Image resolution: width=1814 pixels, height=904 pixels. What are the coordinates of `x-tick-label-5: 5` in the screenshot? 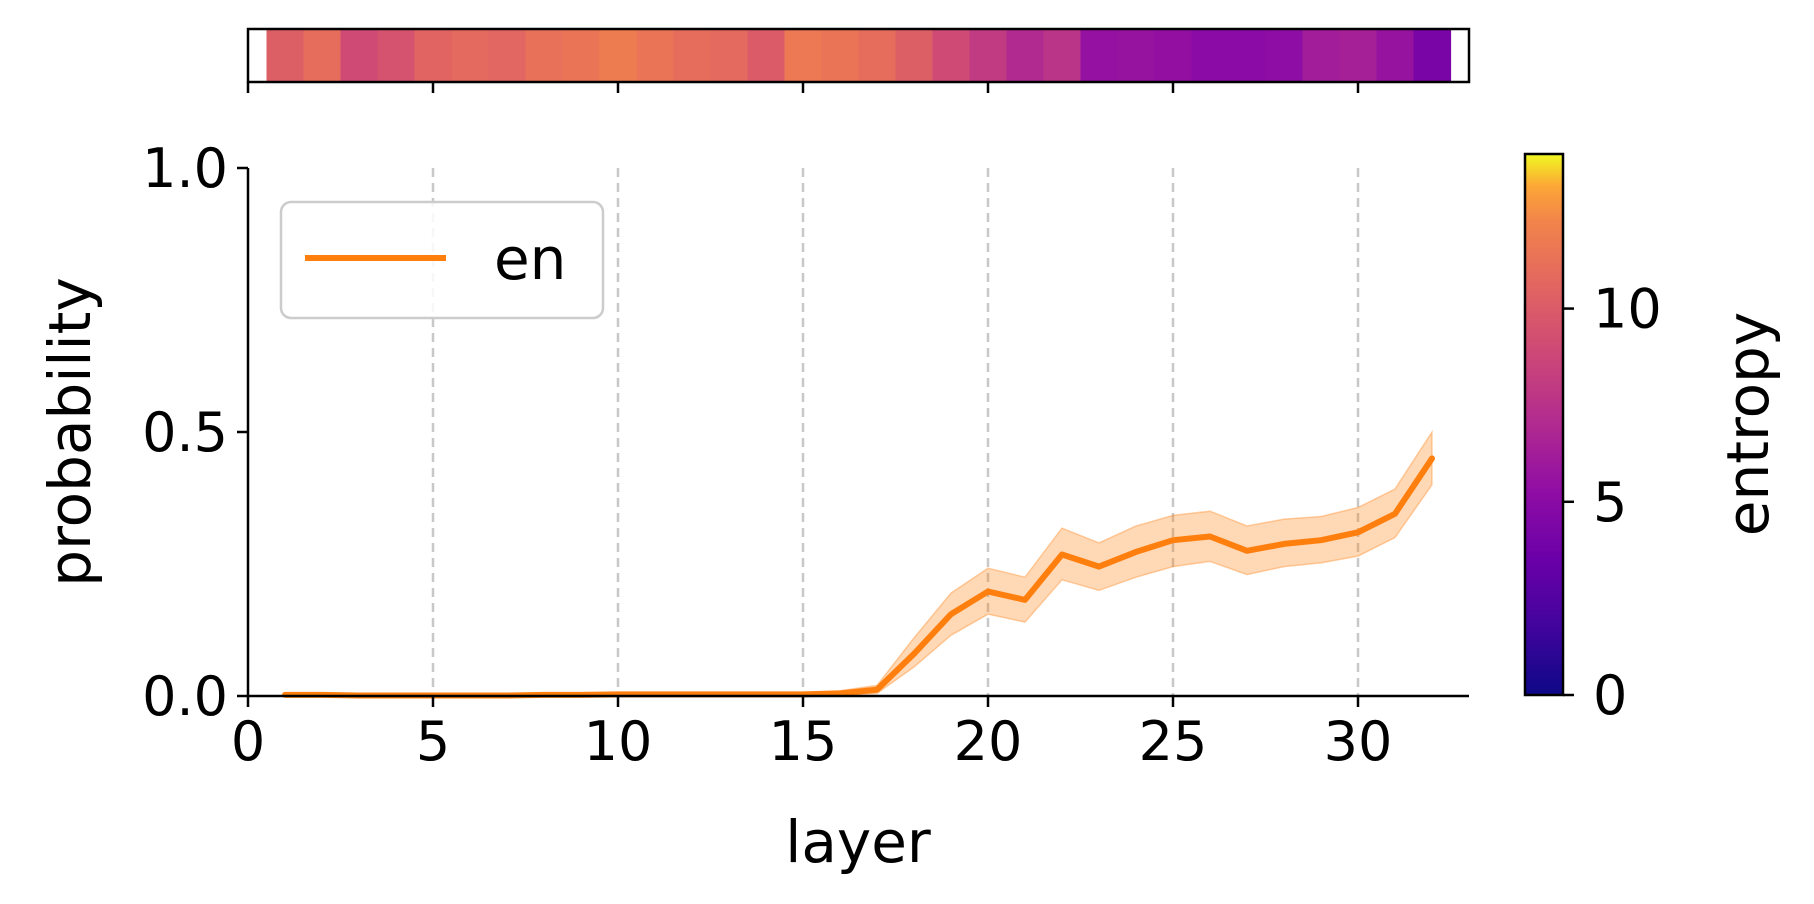 It's located at (433, 741).